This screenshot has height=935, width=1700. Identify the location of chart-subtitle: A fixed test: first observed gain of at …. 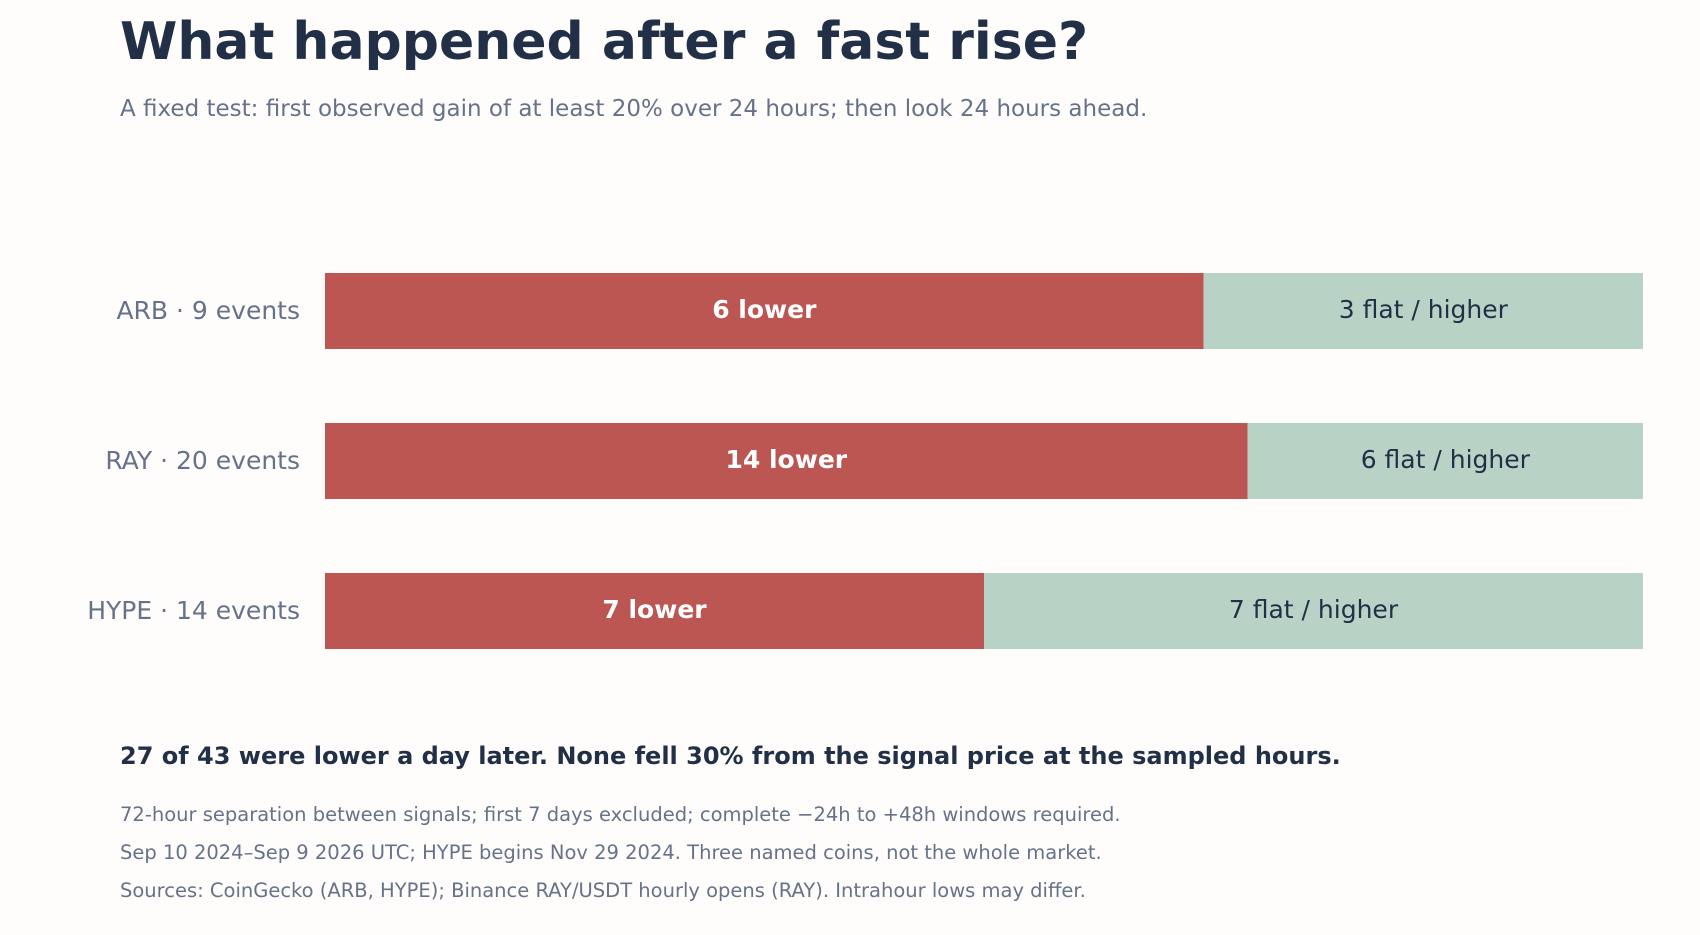
(634, 109).